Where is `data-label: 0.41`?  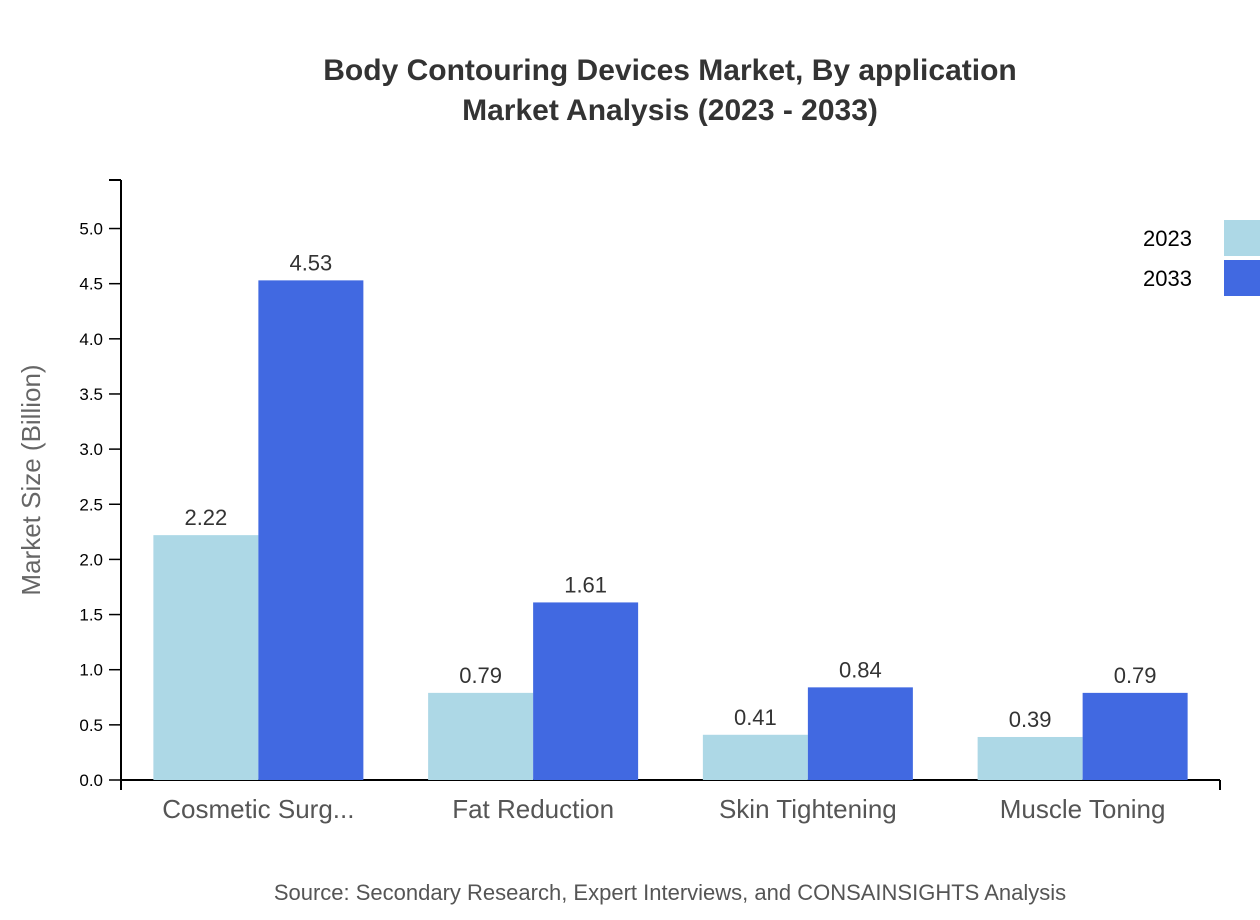 data-label: 0.41 is located at coordinates (755, 717).